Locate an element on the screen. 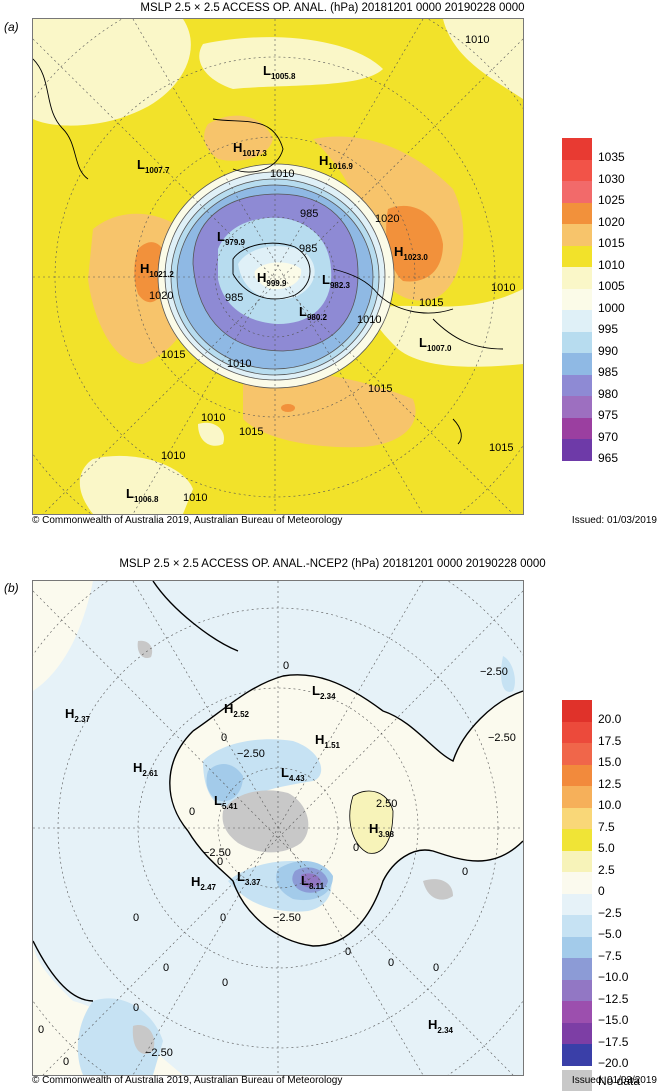 This screenshot has height=1092, width=665. legend-label: 7.5 is located at coordinates (606, 826).